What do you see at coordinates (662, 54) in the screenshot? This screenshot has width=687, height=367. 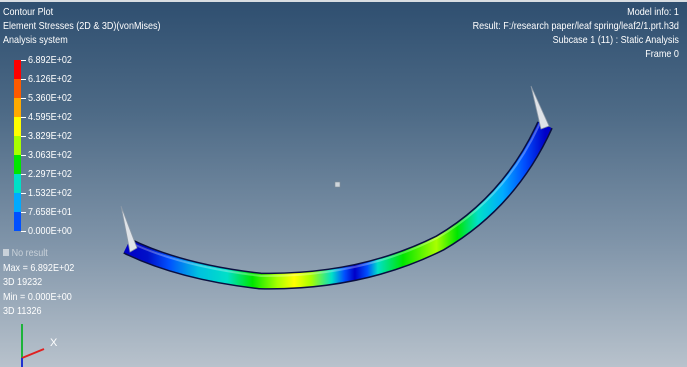 I see `frame-label: Frame 0` at bounding box center [662, 54].